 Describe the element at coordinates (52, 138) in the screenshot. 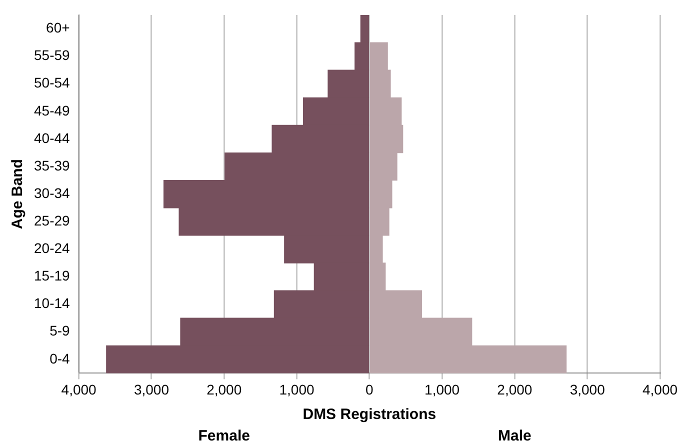

I see `y-tick-label: 40-44` at that location.